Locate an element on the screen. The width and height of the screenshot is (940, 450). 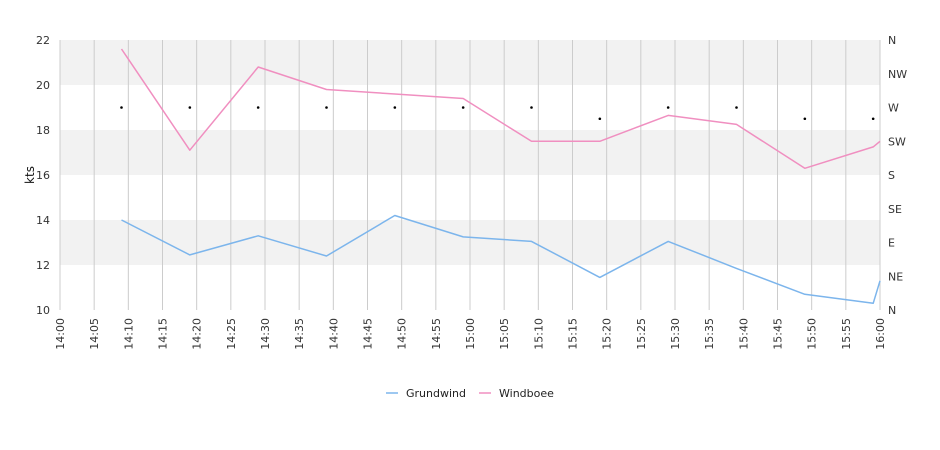
y-tick-label: 22 is located at coordinates (43, 40).